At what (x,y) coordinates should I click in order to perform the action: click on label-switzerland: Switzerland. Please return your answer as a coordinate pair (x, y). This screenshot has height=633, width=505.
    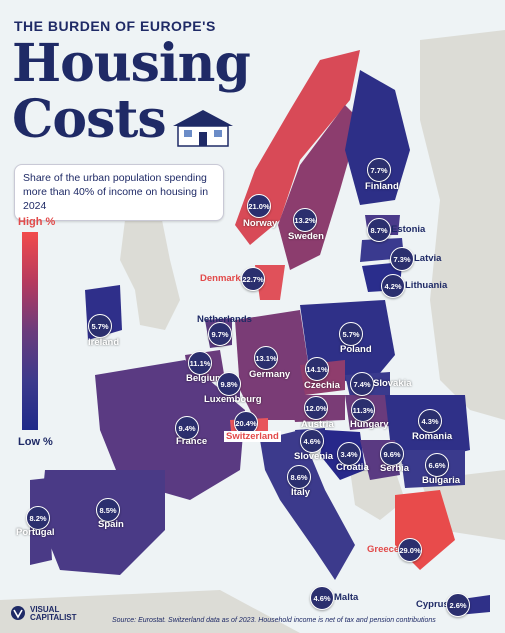
    Looking at the image, I should click on (252, 436).